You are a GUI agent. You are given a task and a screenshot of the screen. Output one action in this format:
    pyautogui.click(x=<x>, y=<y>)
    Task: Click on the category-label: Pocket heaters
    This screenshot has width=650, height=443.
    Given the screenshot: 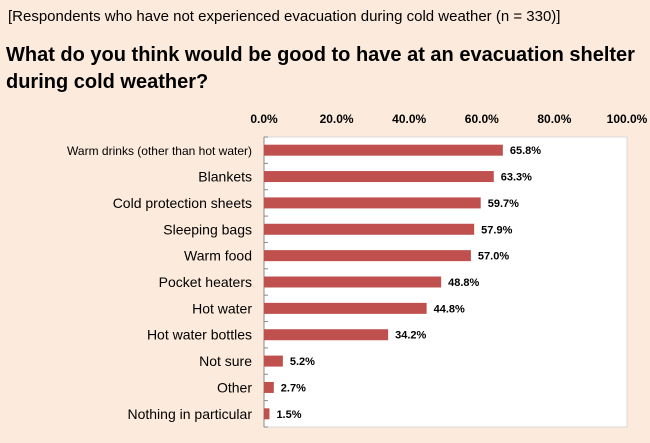 What is the action you would take?
    pyautogui.click(x=205, y=282)
    